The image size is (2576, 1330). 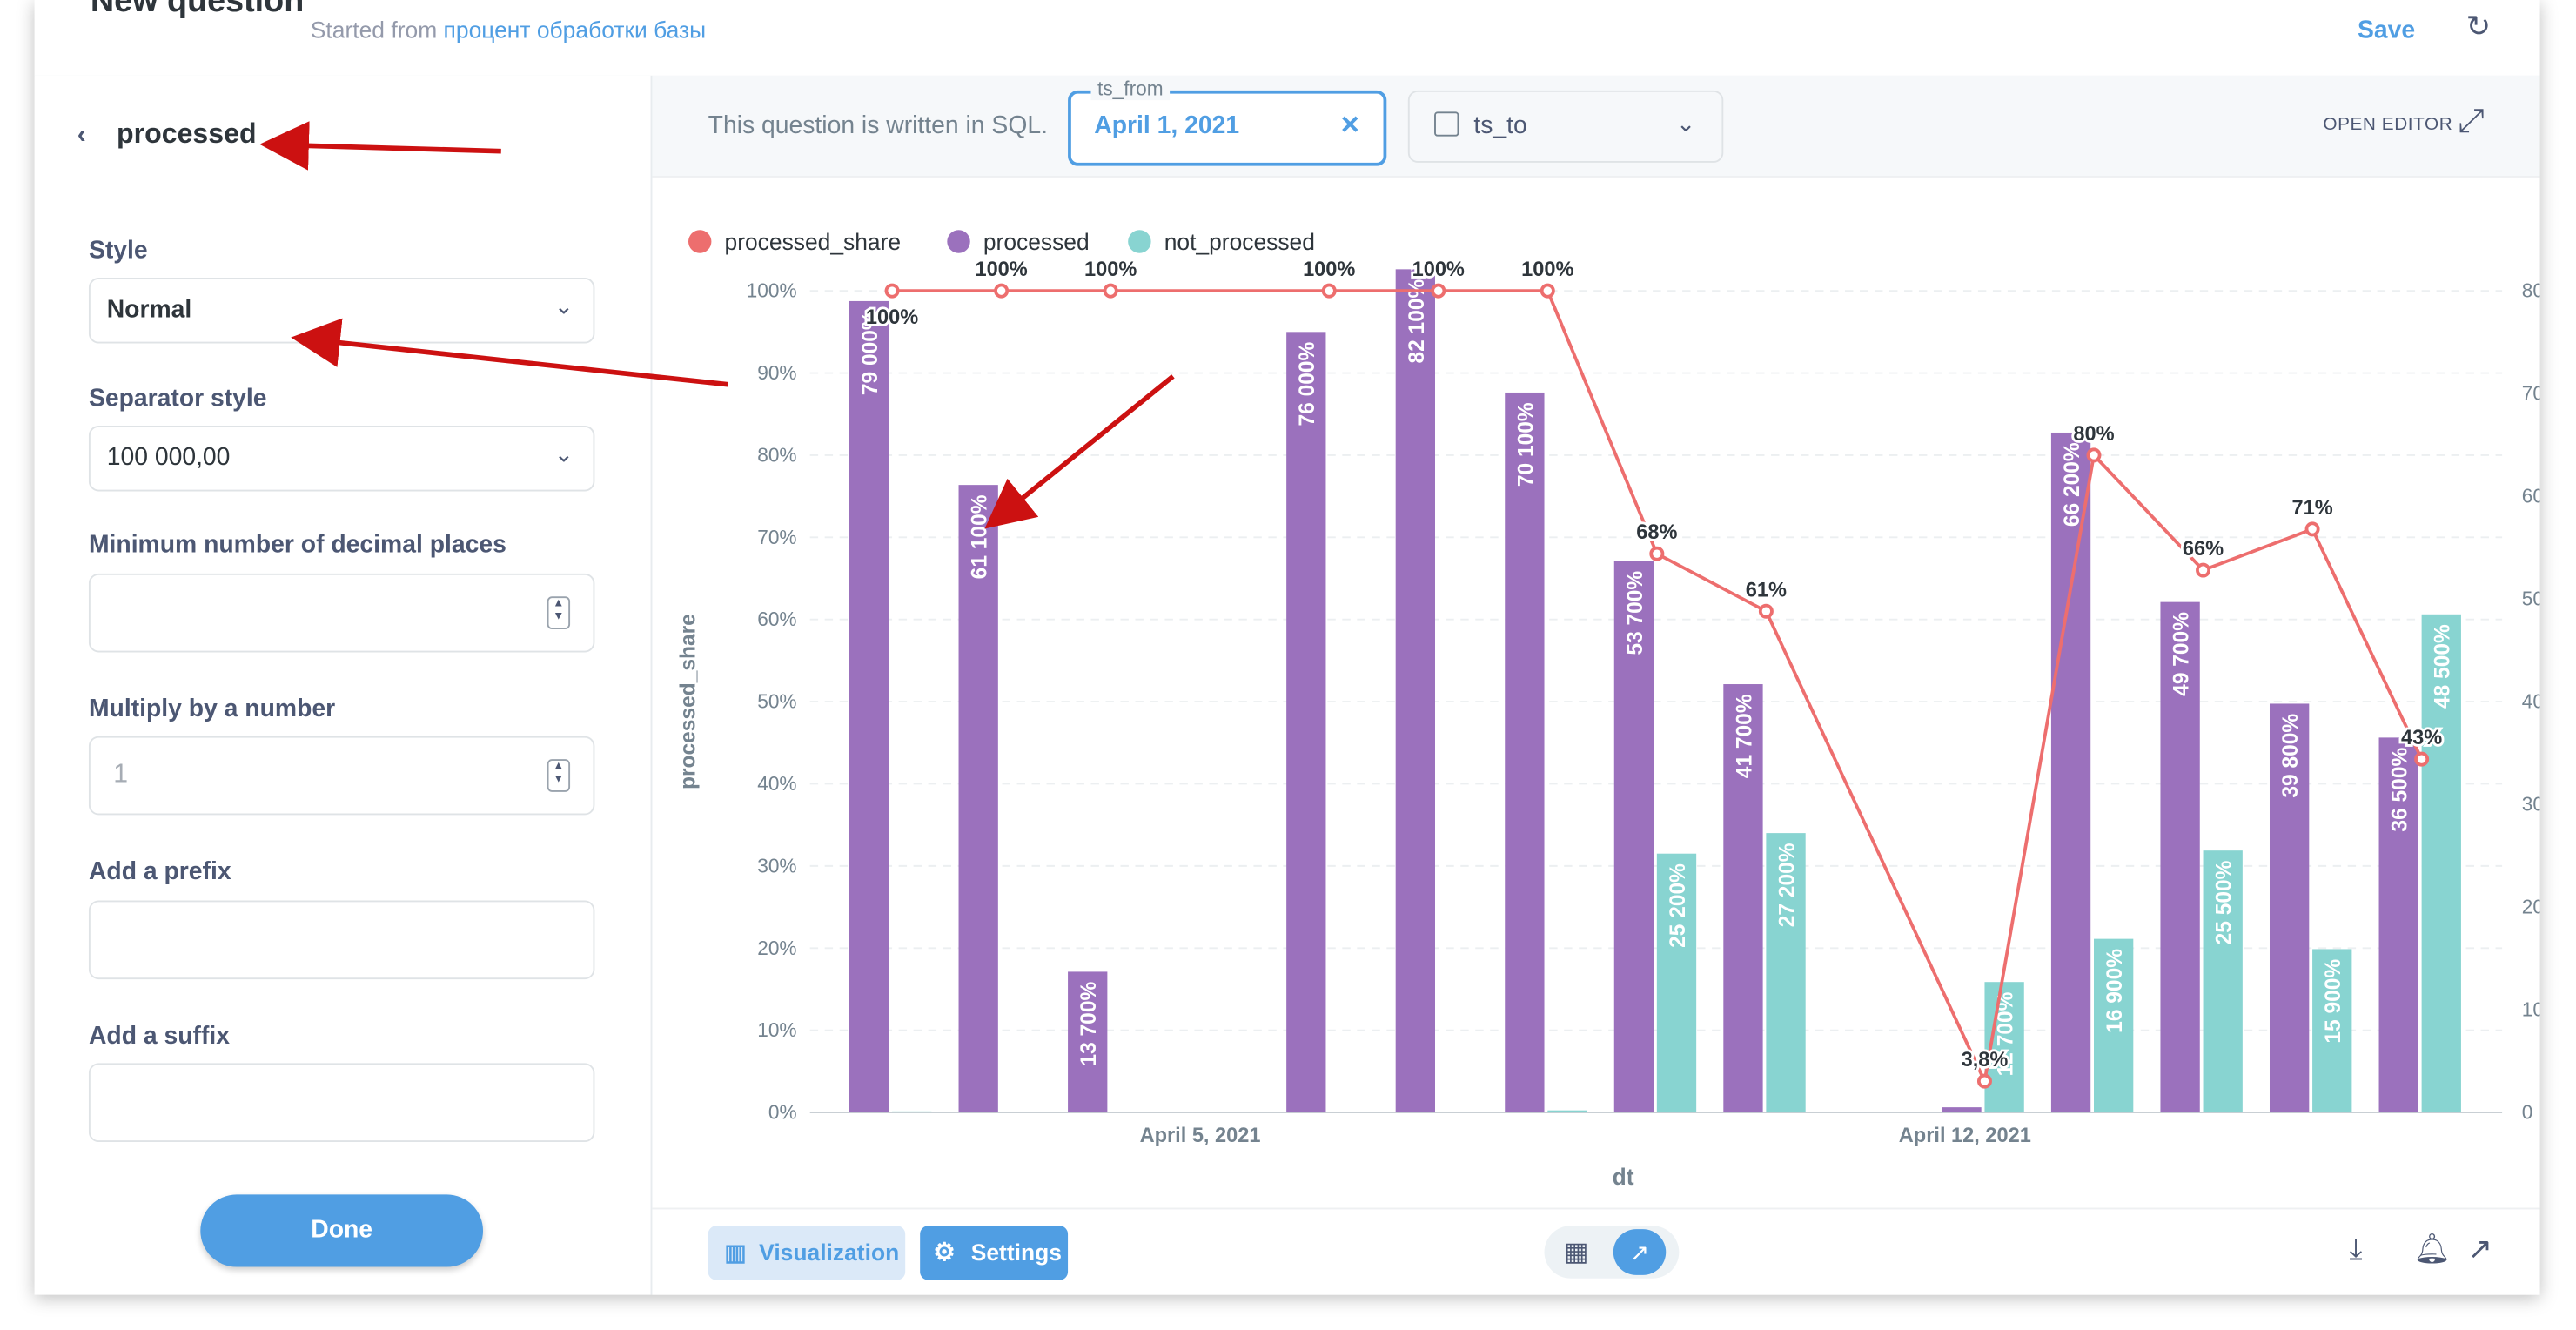 I want to click on bar-chart-icon: ▥, so click(x=735, y=1252).